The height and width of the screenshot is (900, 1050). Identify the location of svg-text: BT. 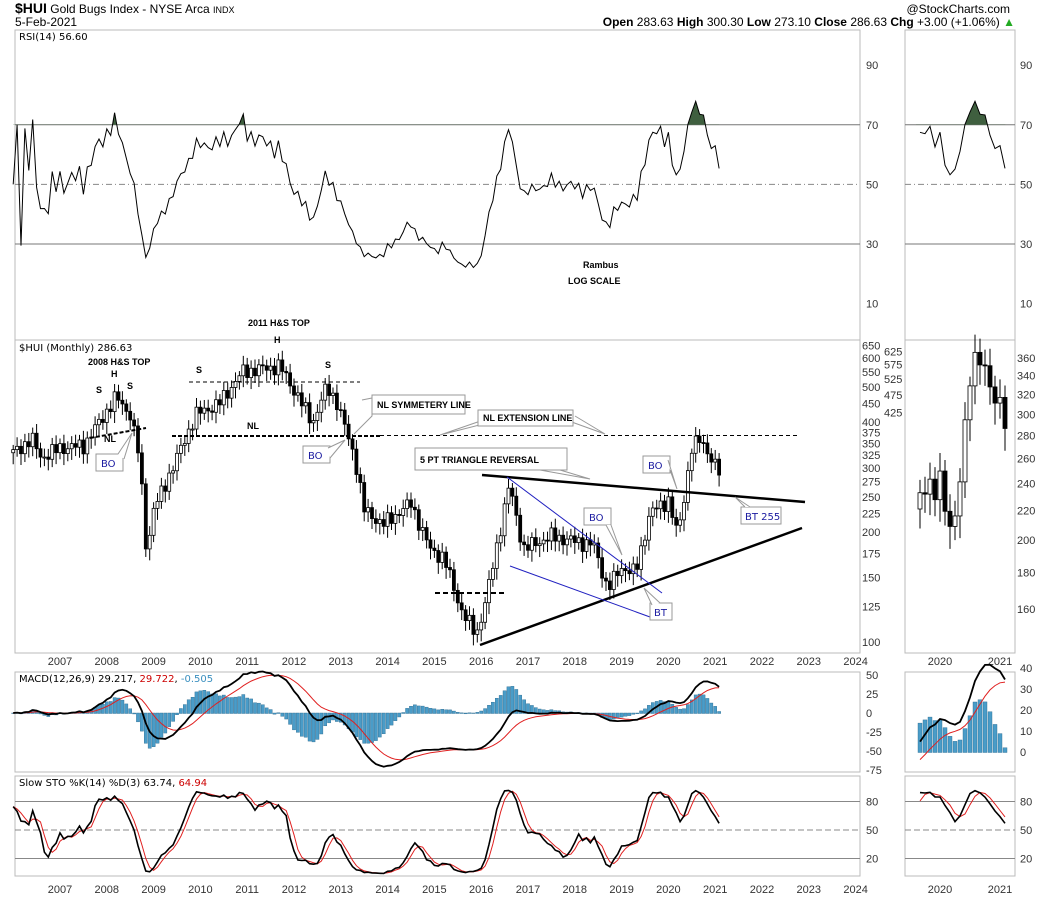
(661, 613).